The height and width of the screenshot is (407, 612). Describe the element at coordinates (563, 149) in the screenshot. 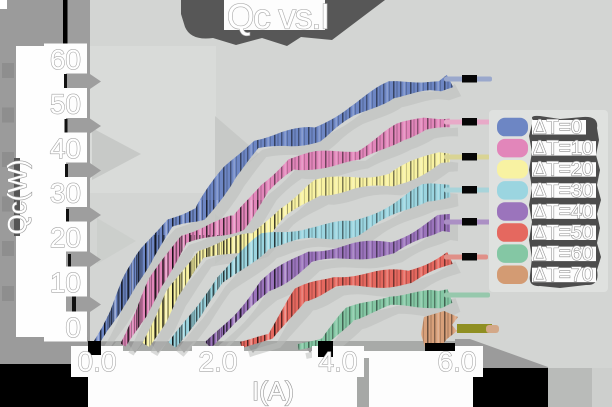

I see `svg-text: ΔT=10` at that location.